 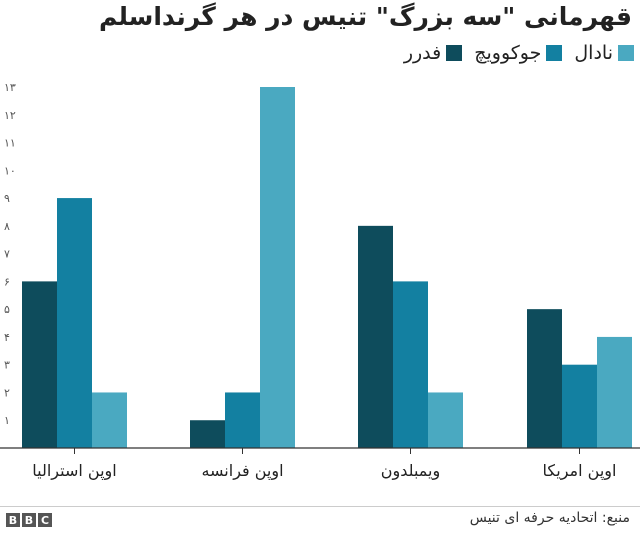 I want to click on source-note: منبع: اتحادیه حرفه ای تنیس, so click(x=549, y=518).